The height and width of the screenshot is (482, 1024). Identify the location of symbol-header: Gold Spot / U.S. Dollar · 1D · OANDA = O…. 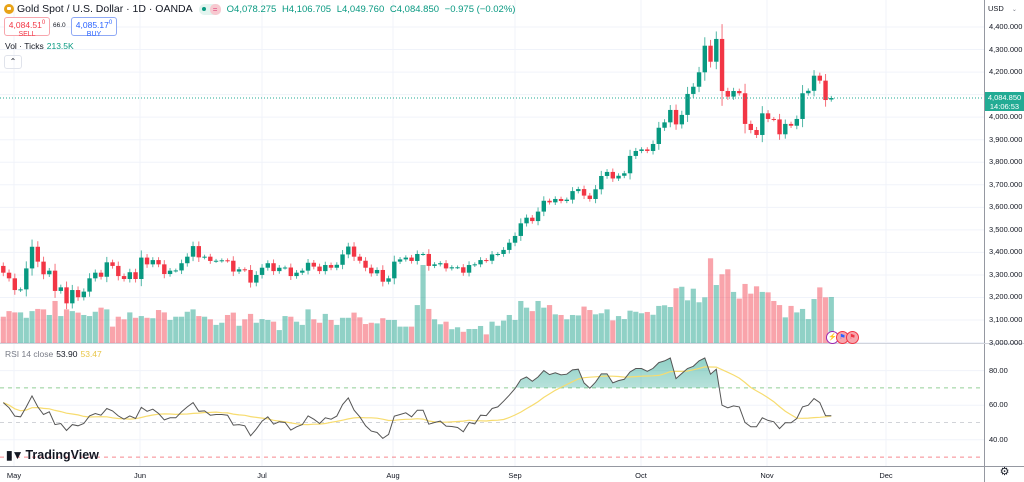
(261, 9).